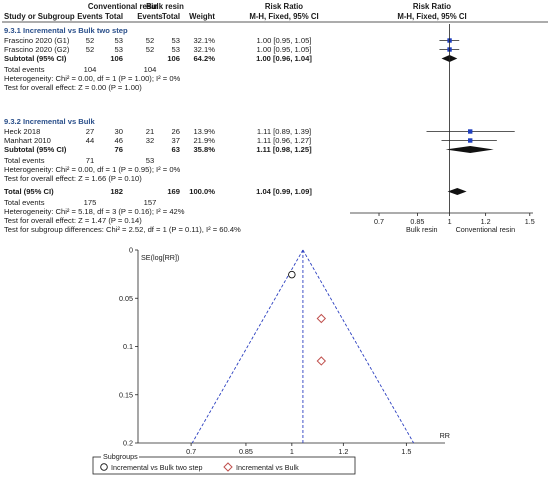 The width and height of the screenshot is (550, 486). Describe the element at coordinates (116, 191) in the screenshot. I see `overall-total-total-conventional: 182` at that location.